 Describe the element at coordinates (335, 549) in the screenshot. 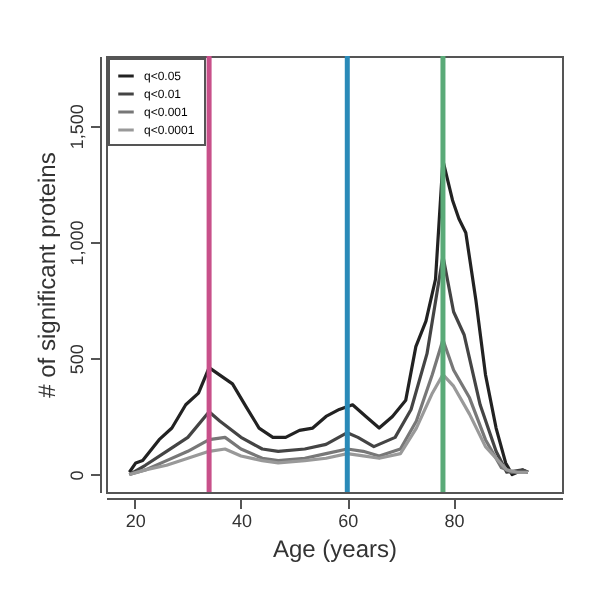

I see `x-axis-title: Age (years)` at that location.